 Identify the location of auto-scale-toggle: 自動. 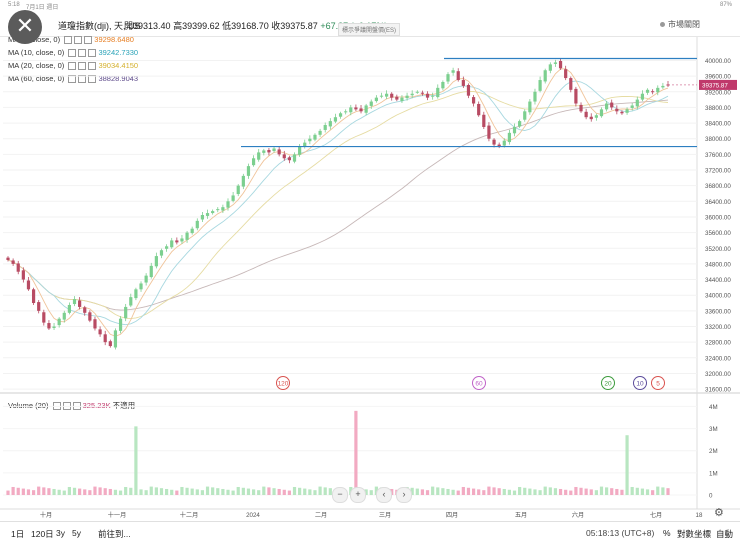
(725, 534).